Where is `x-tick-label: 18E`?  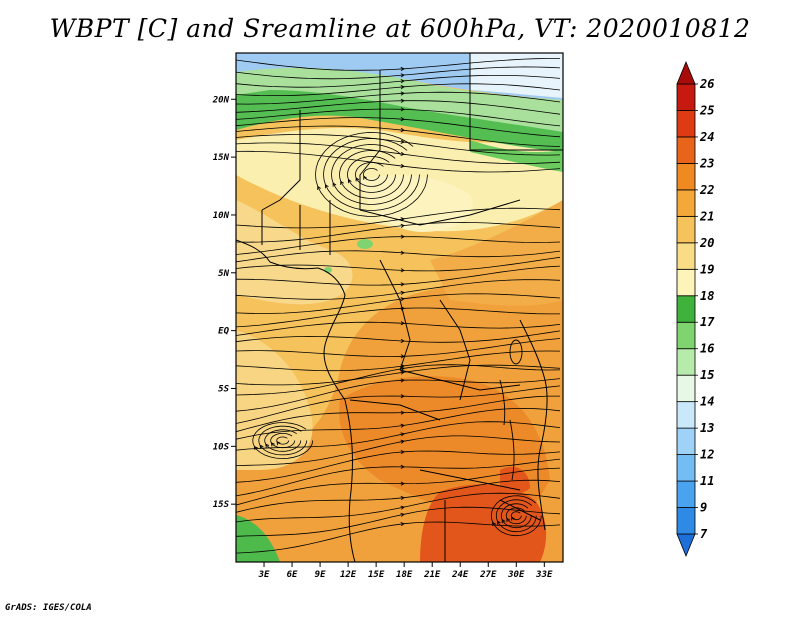
x-tick-label: 18E is located at coordinates (404, 575).